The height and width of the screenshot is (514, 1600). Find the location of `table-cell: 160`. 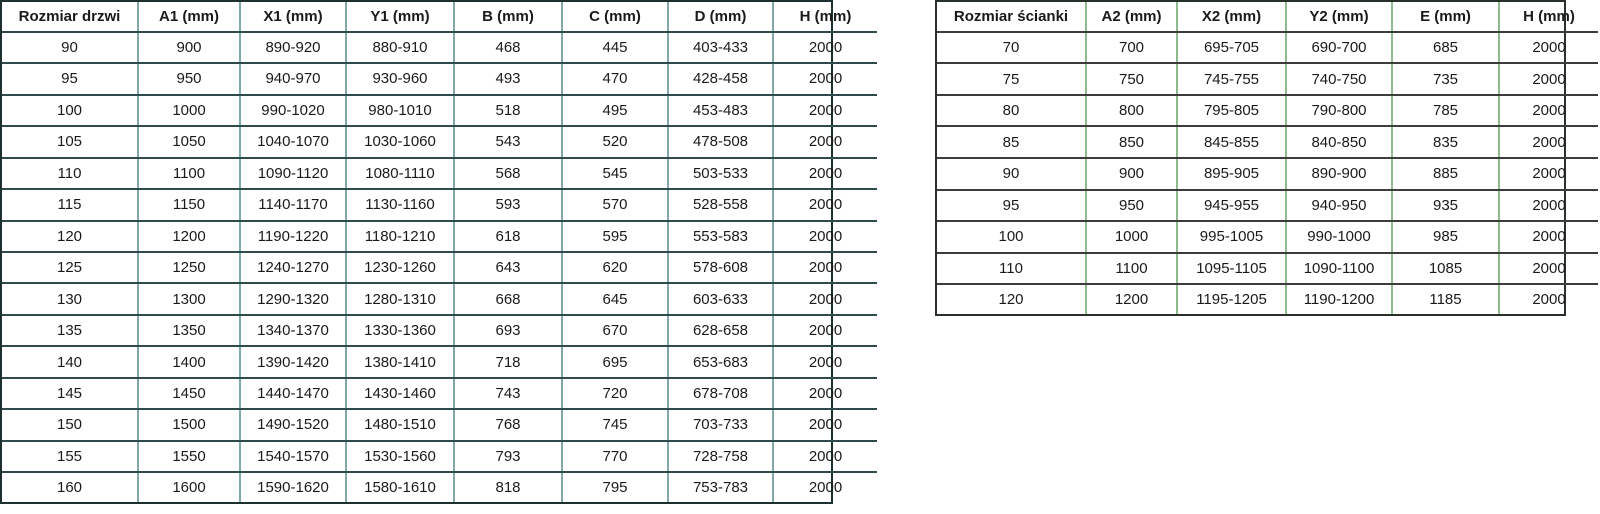

table-cell: 160 is located at coordinates (70, 486).